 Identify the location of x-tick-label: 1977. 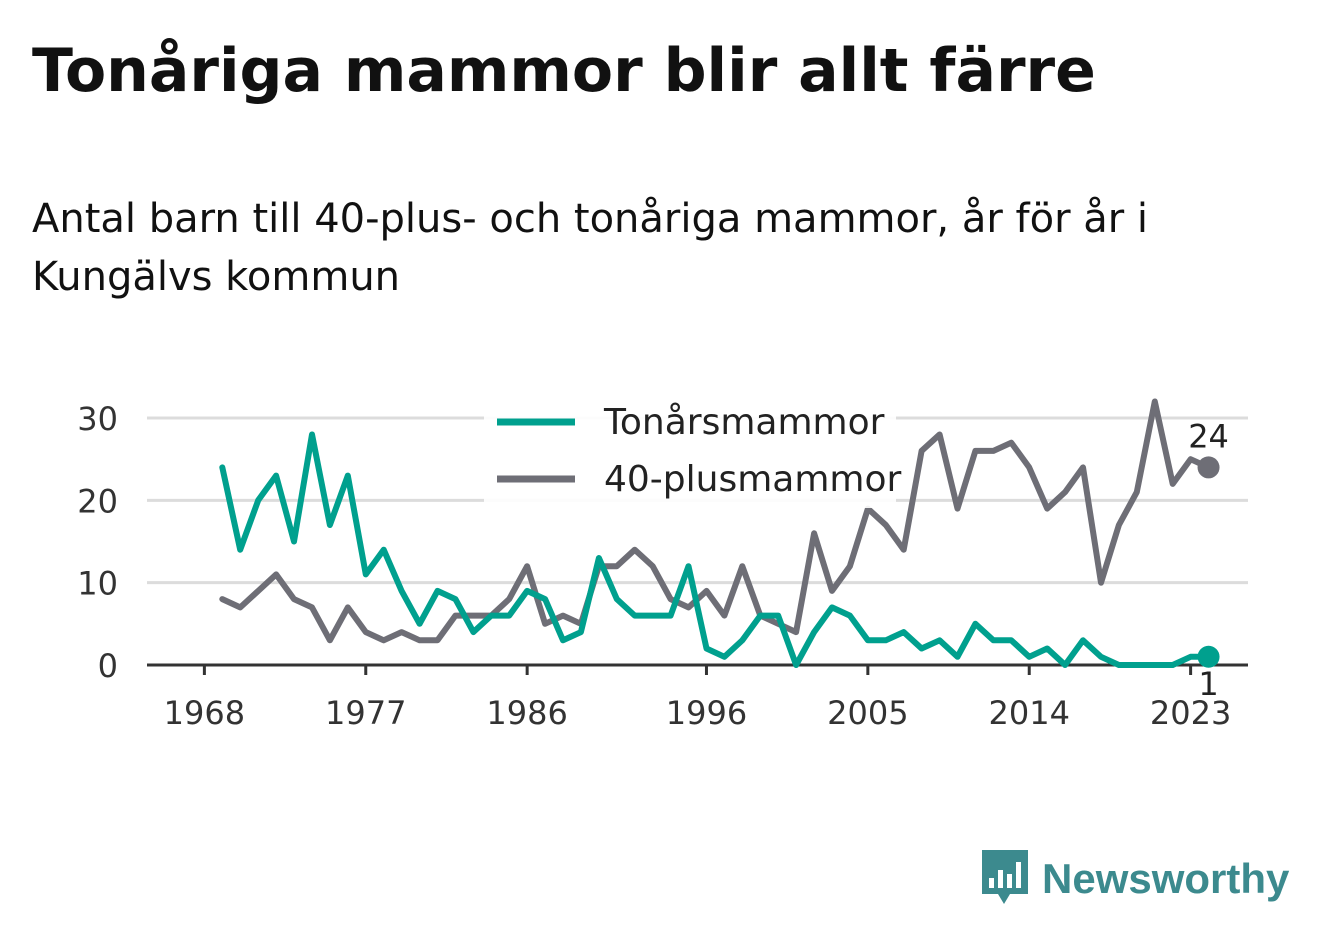
(365, 713).